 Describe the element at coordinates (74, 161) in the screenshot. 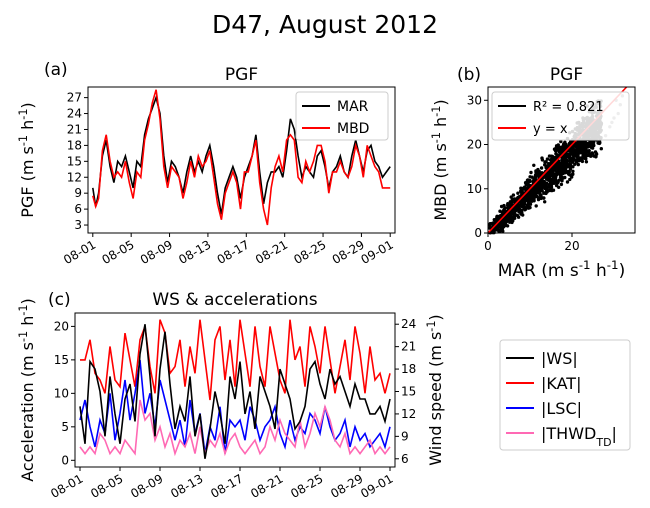

I see `y-tick-label: 15` at that location.